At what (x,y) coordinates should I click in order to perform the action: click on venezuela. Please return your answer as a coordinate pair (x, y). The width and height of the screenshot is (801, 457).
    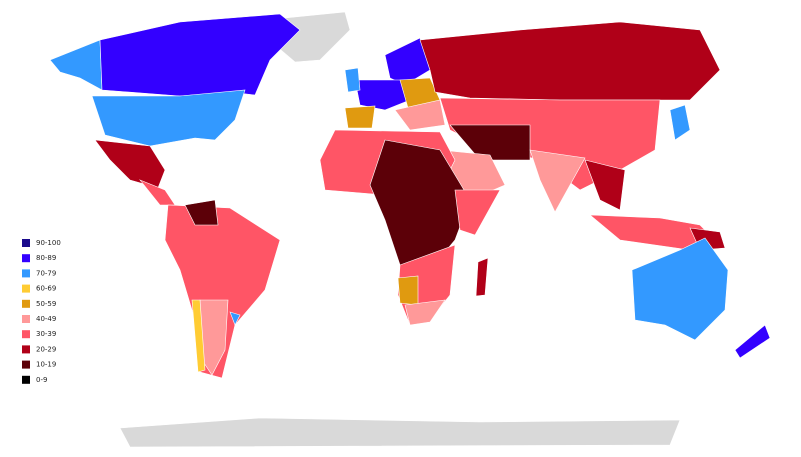
    Looking at the image, I should click on (201, 212).